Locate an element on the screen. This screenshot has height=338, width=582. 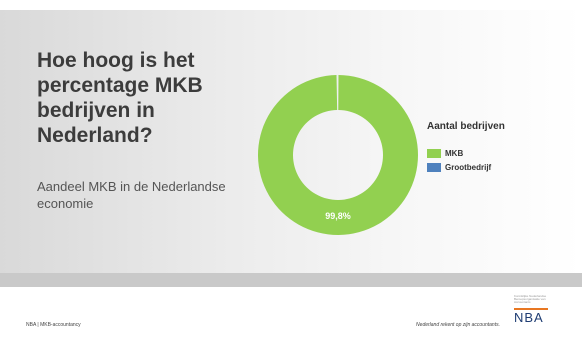
legend-label-grootbedrijf: Grootbedrijf is located at coordinates (468, 167).